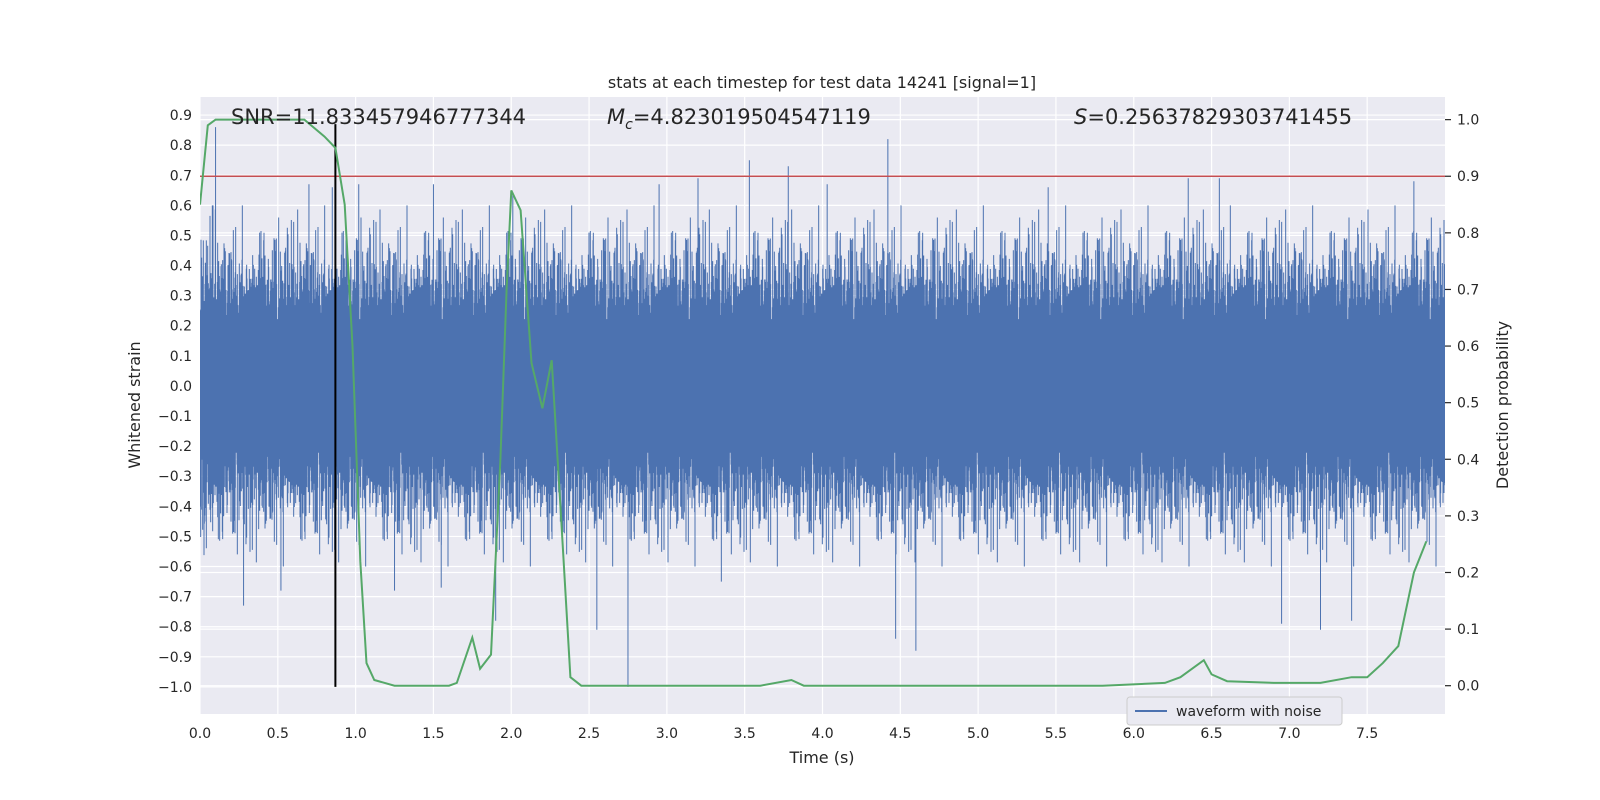 Image resolution: width=1600 pixels, height=800 pixels. What do you see at coordinates (511, 734) in the screenshot?
I see `x-tick-label: 2.0` at bounding box center [511, 734].